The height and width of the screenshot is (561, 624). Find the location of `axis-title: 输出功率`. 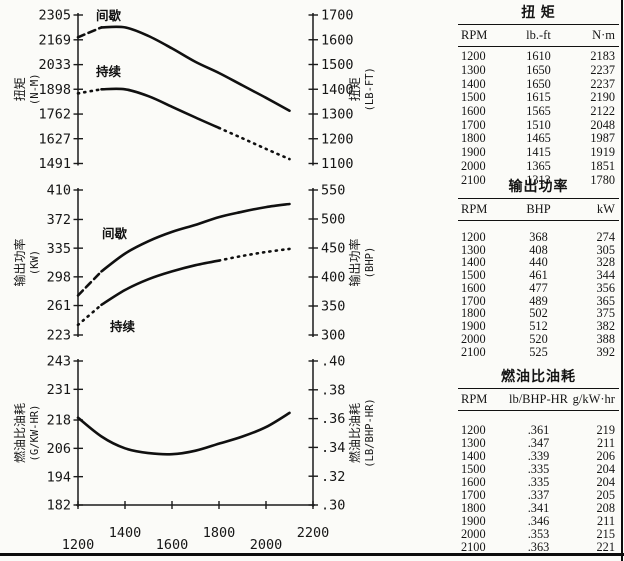

axis-title: 输出功率 is located at coordinates (354, 262).